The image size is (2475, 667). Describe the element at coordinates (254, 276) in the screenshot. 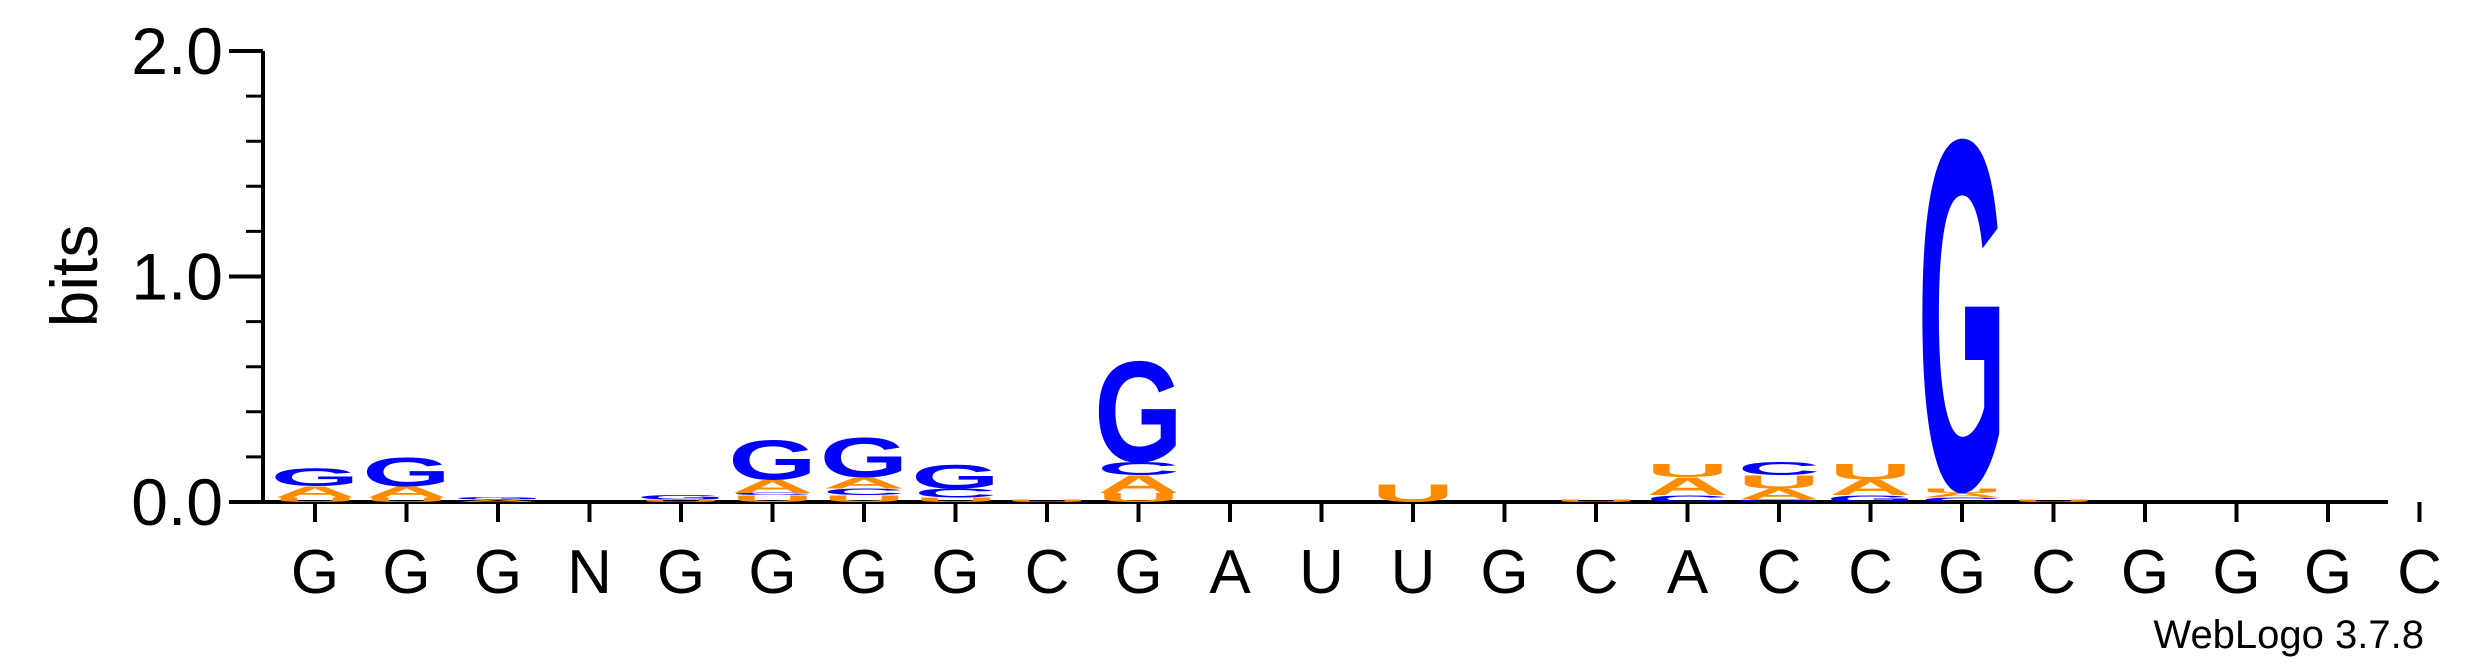

I see `y-minor-ticks` at that location.